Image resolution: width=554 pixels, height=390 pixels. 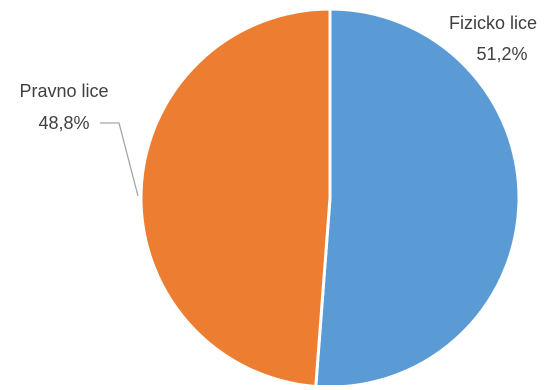 What do you see at coordinates (63, 91) in the screenshot?
I see `slice-label-pravno-lice-category: Pravno lice` at bounding box center [63, 91].